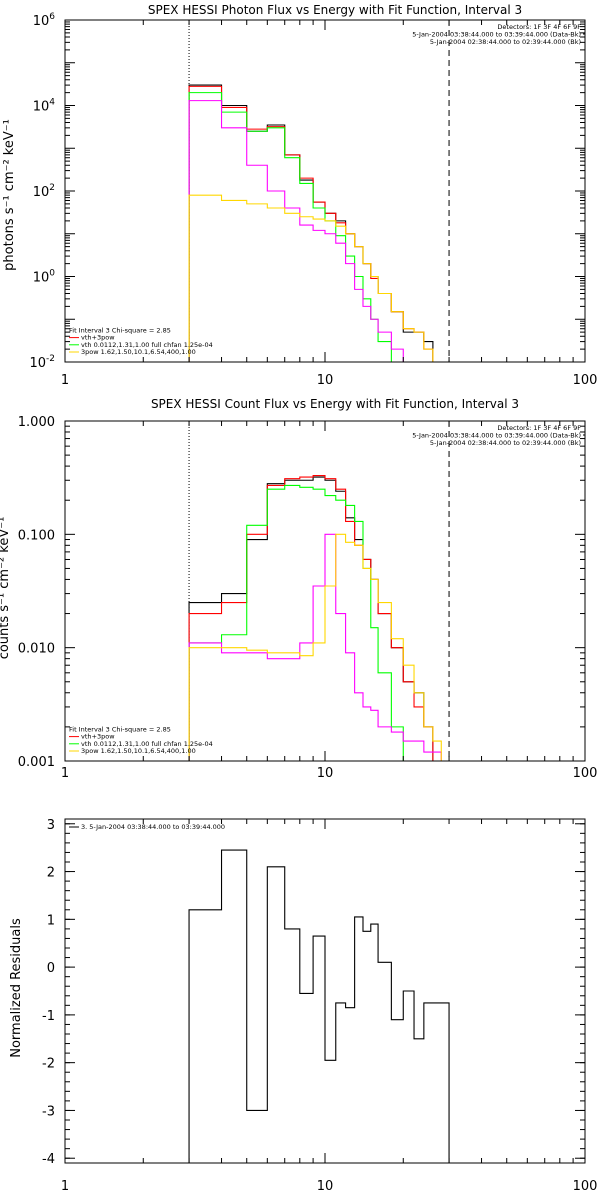 This screenshot has width=600, height=1200. What do you see at coordinates (325, 380) in the screenshot?
I see `photon-flux-x-tick-label: 10` at bounding box center [325, 380].